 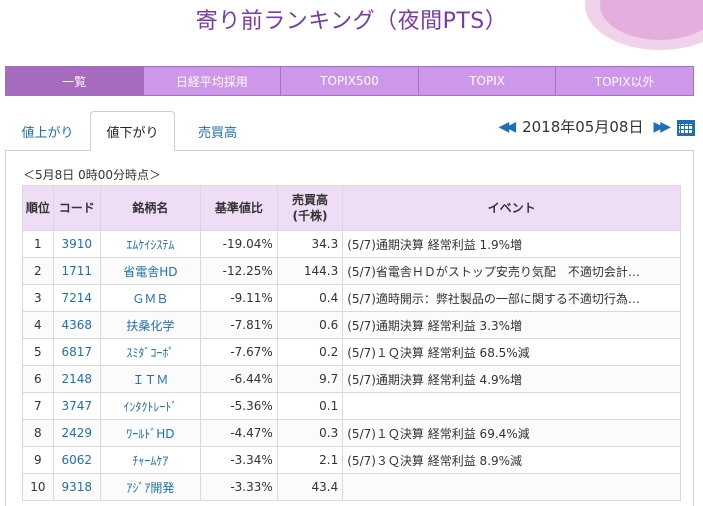 I want to click on stock-name-link: ｽﾐﾀﾞｺｰﾎﾟ, so click(x=150, y=352).